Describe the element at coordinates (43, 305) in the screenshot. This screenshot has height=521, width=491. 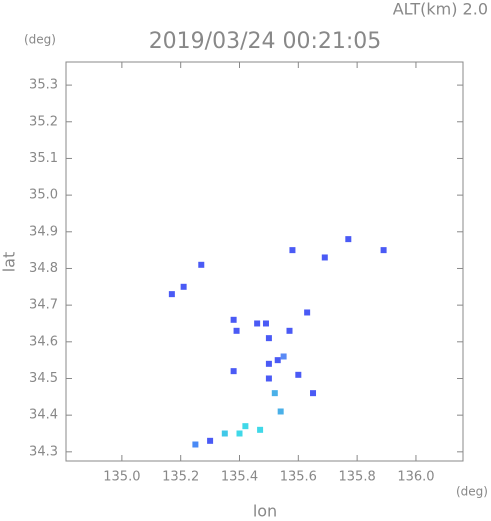
I see `y-tick-label: 34.7` at that location.